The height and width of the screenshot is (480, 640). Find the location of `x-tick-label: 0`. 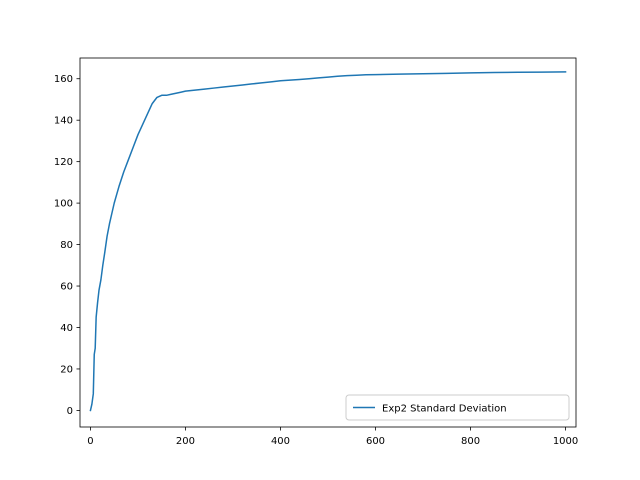

x-tick-label: 0 is located at coordinates (90, 441).